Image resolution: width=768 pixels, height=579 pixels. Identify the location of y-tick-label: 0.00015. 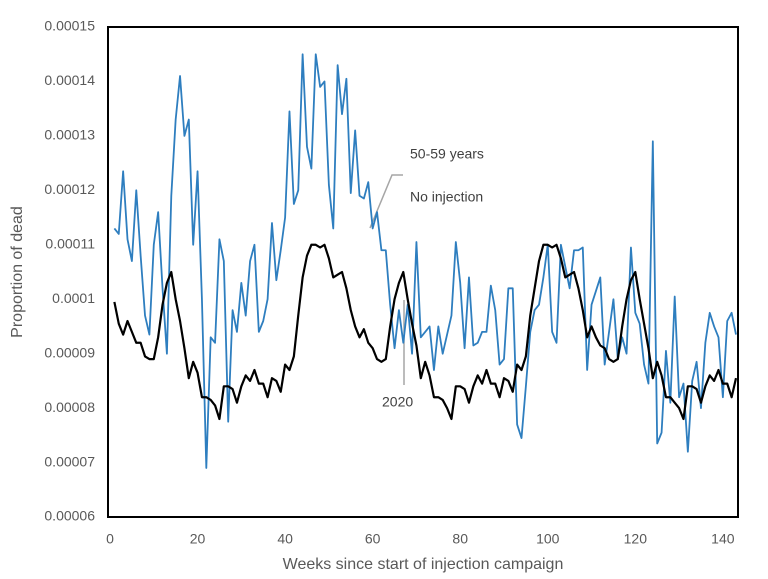
(69, 26).